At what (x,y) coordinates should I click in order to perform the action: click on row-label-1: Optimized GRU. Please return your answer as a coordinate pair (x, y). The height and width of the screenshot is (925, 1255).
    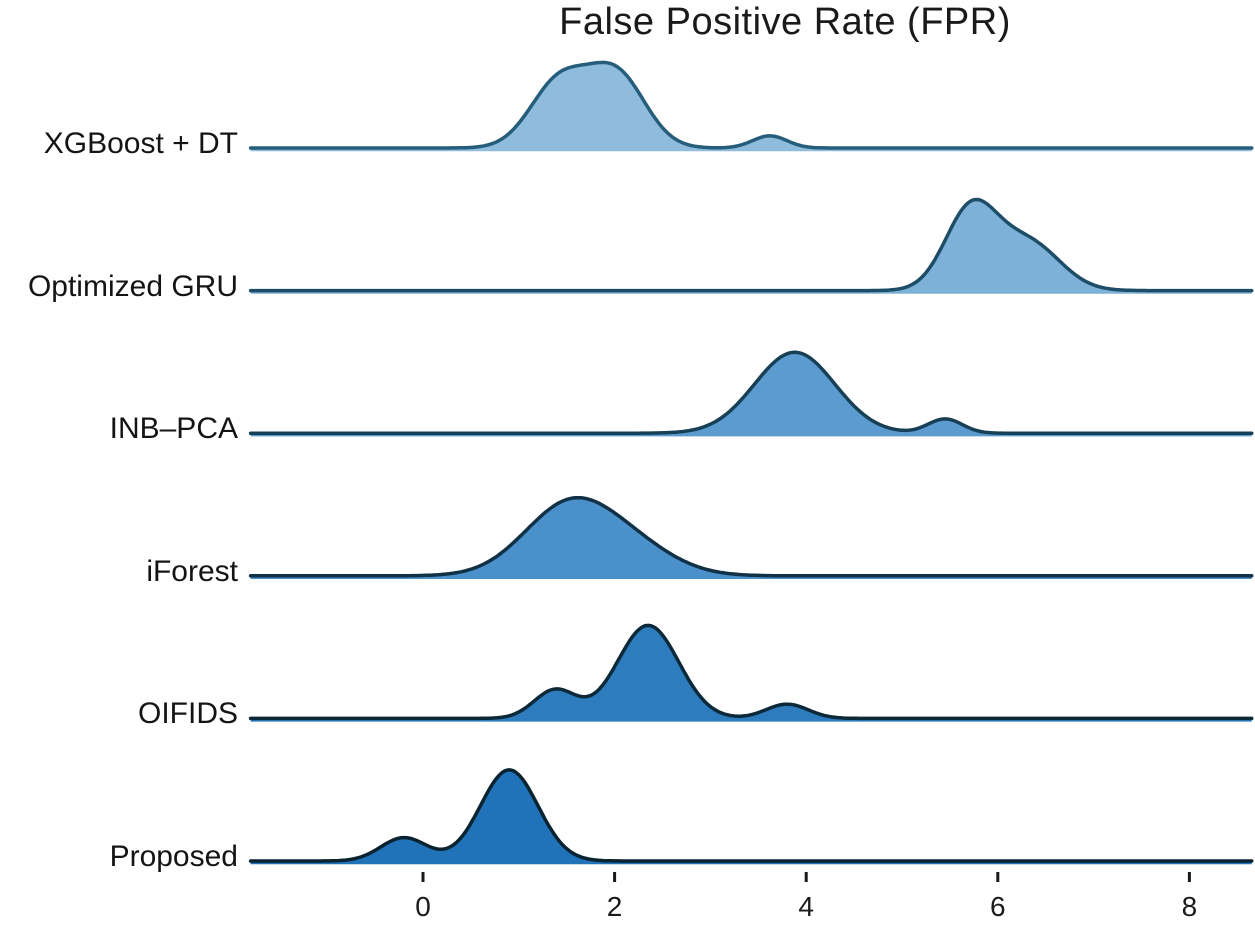
    Looking at the image, I should click on (132, 286).